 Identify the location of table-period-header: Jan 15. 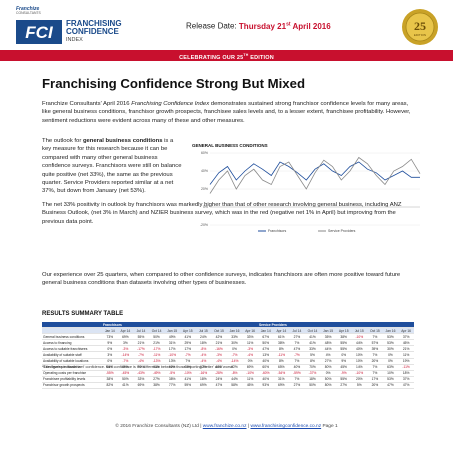
(172, 331).